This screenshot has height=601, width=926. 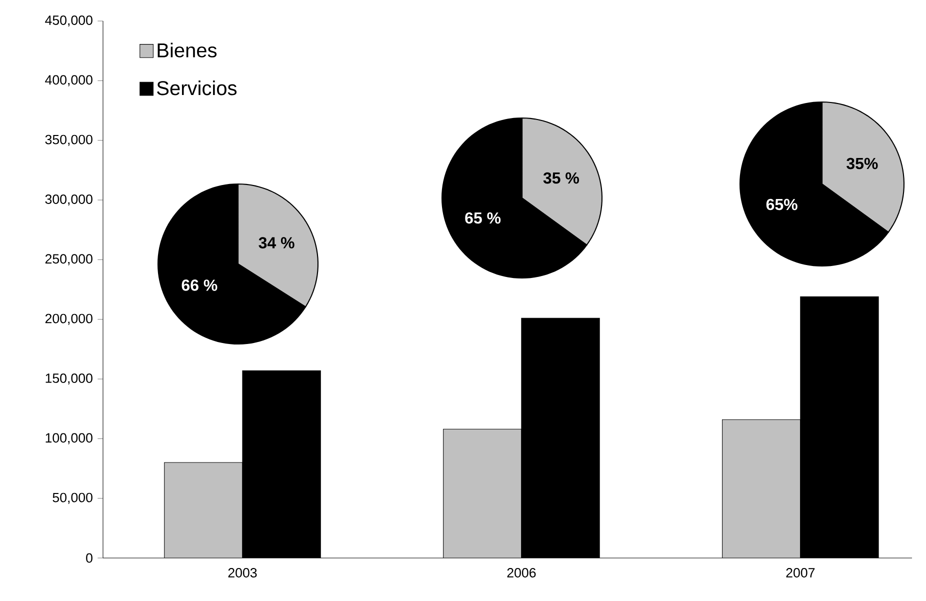 What do you see at coordinates (862, 164) in the screenshot?
I see `data-label: 35%` at bounding box center [862, 164].